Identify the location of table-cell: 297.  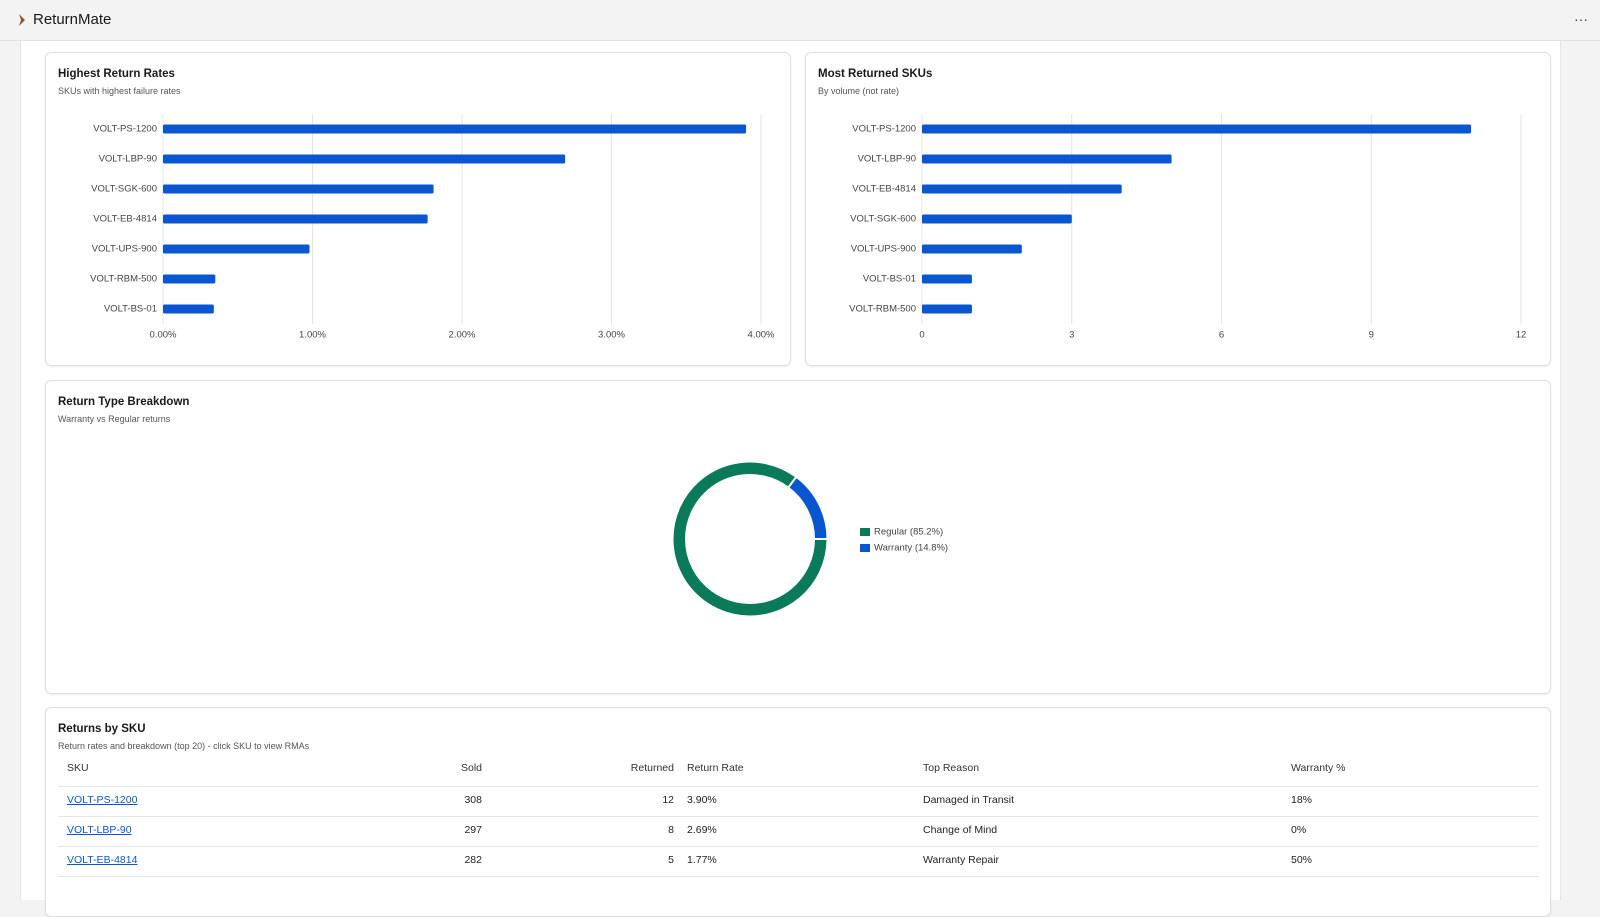
(473, 830).